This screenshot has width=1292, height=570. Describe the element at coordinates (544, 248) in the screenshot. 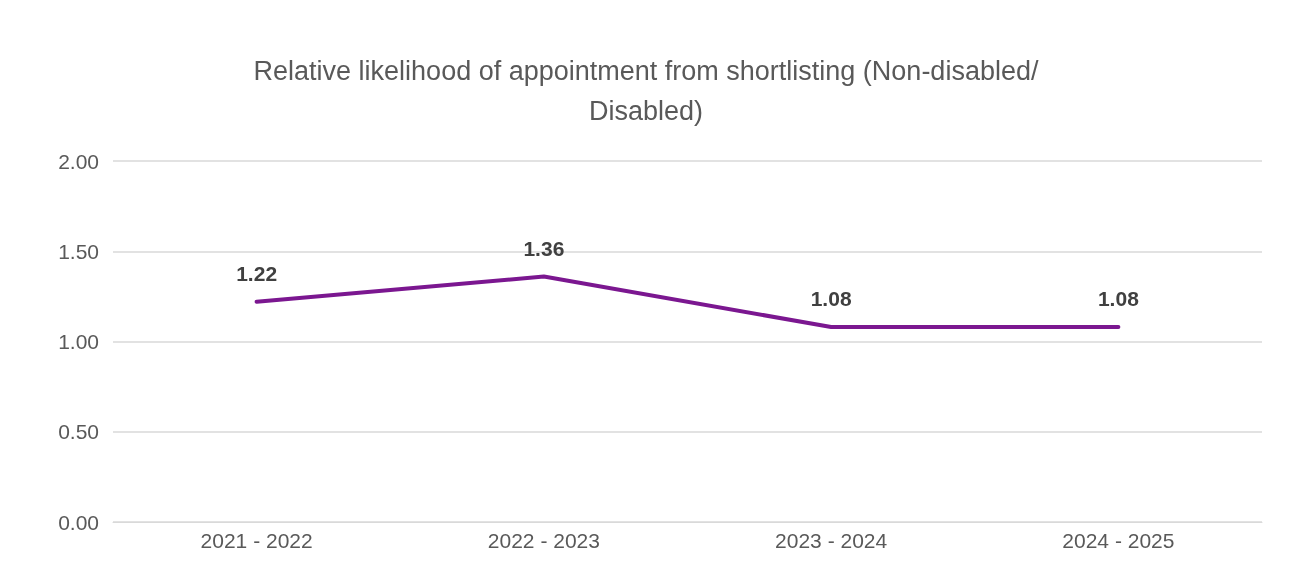

I see `data-label: 1.36` at that location.